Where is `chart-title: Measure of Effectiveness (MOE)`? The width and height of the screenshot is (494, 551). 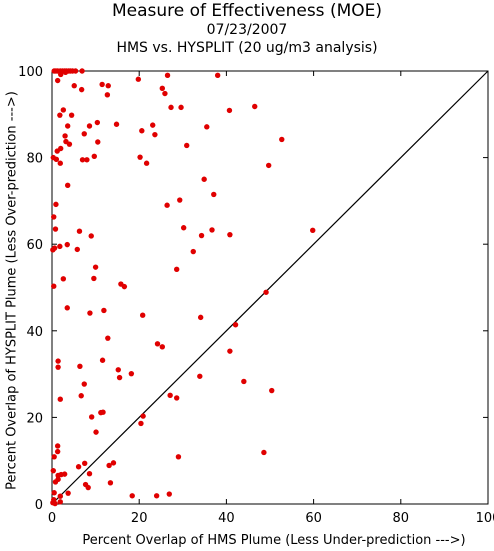
chart-title: Measure of Effectiveness (MOE) is located at coordinates (247, 11).